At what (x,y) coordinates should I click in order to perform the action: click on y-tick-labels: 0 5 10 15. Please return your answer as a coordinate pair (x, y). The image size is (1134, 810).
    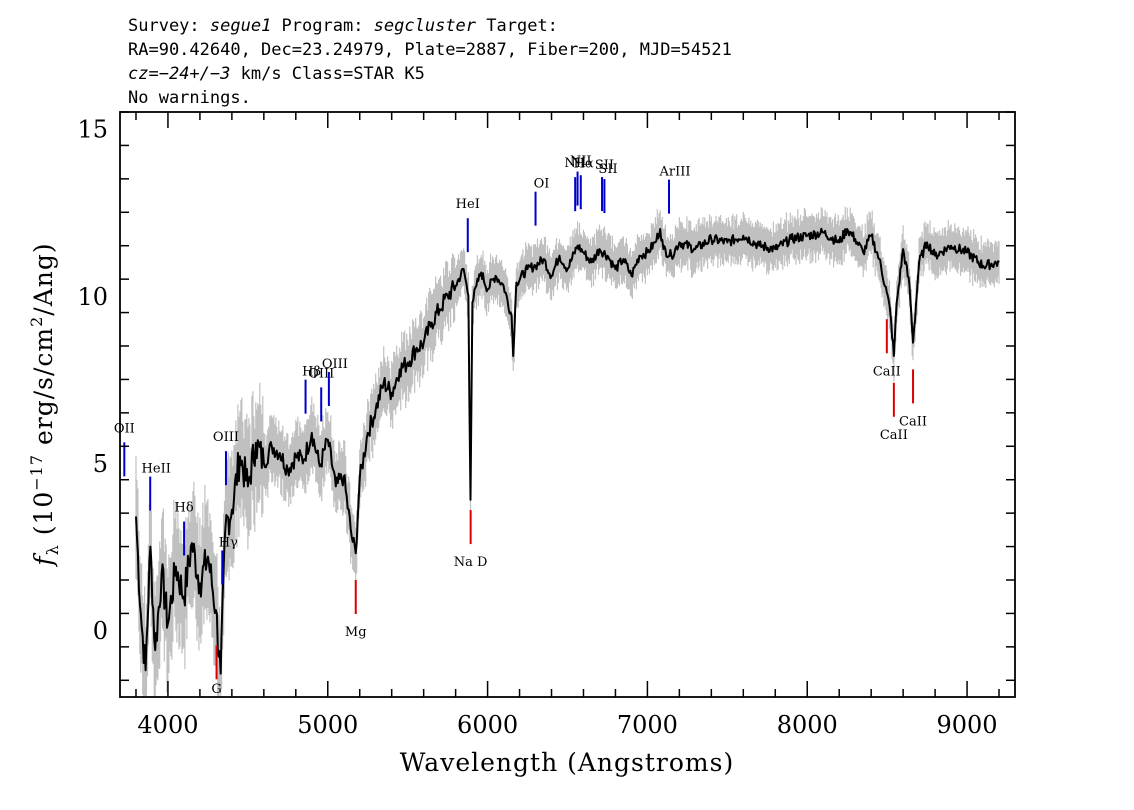
    Looking at the image, I should click on (92, 380).